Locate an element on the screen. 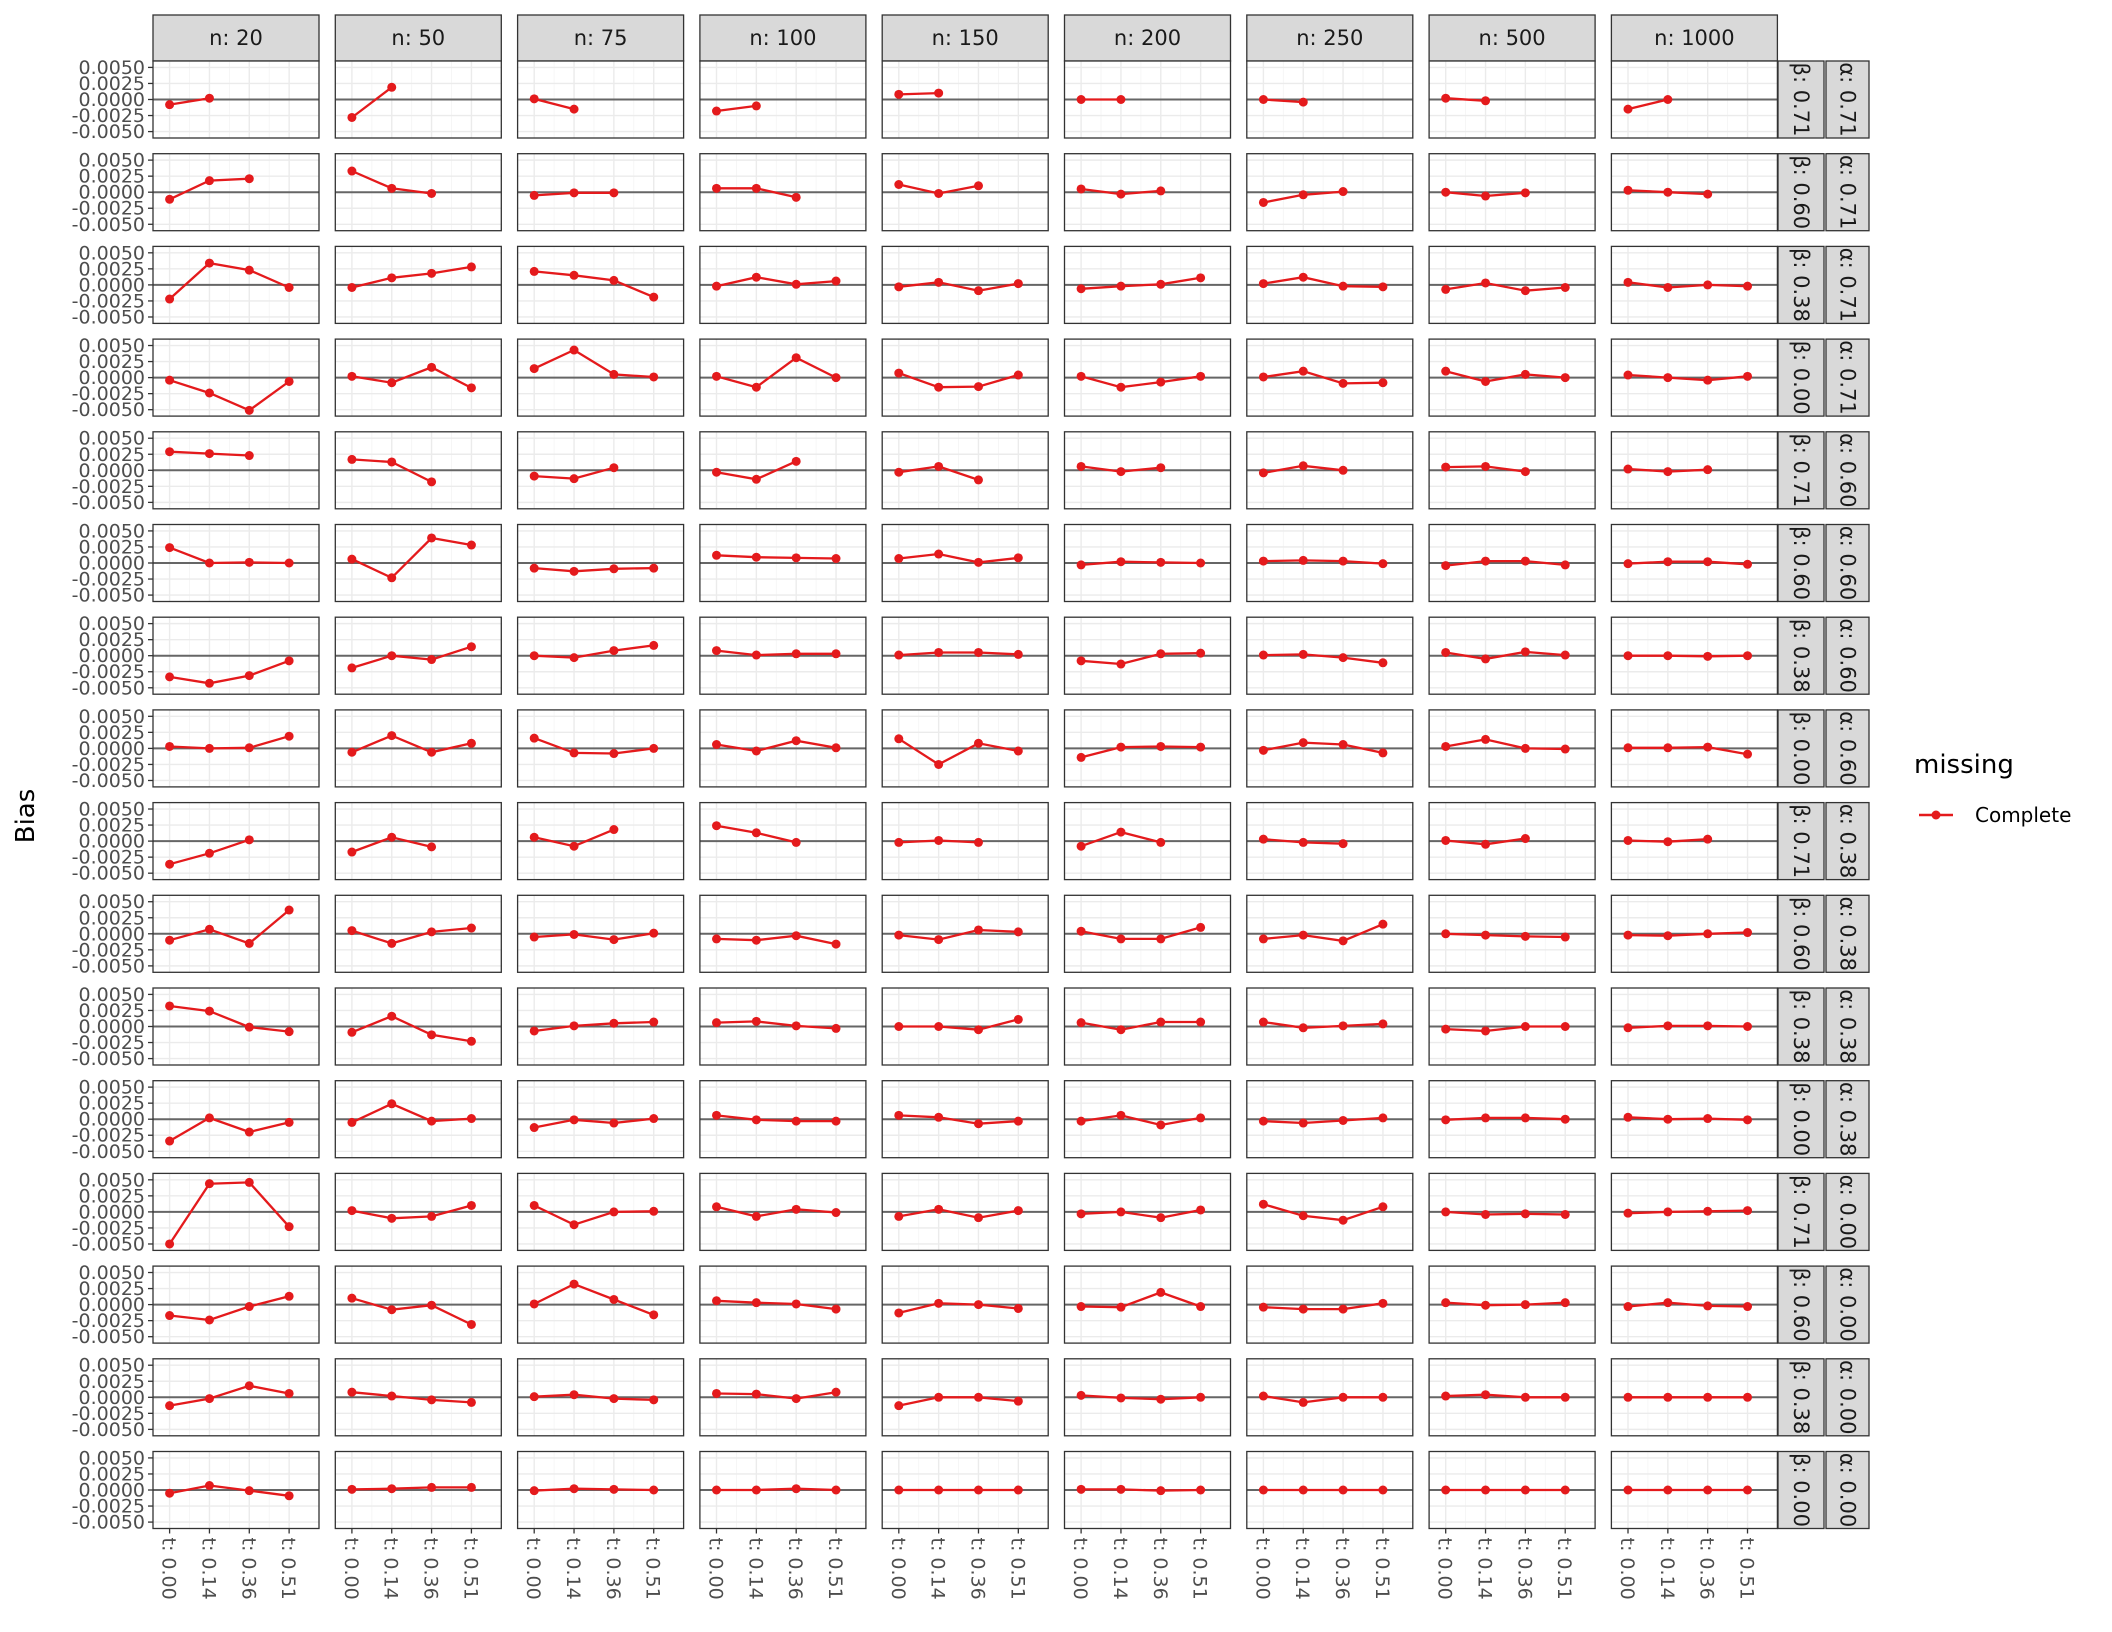 The width and height of the screenshot is (2112, 1632). row-strip-beta-label: β: 0.60 is located at coordinates (1801, 563).